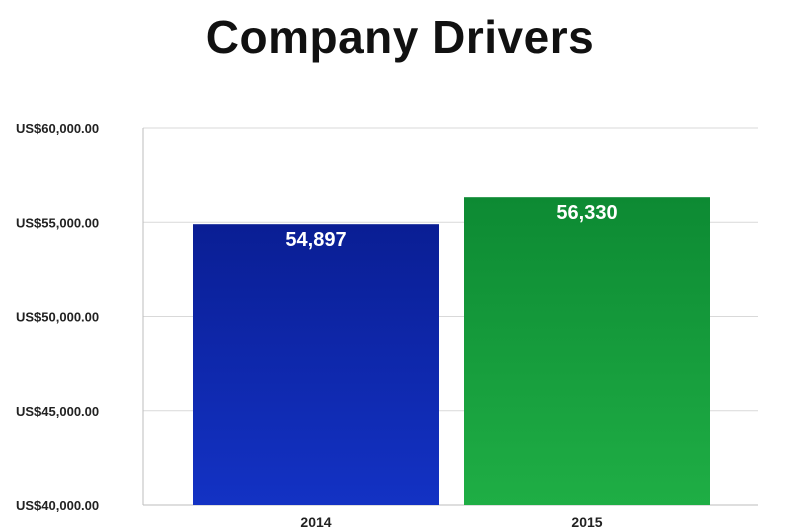 The height and width of the screenshot is (532, 800). What do you see at coordinates (57, 505) in the screenshot?
I see `y-tick-label: US$40,000.00` at bounding box center [57, 505].